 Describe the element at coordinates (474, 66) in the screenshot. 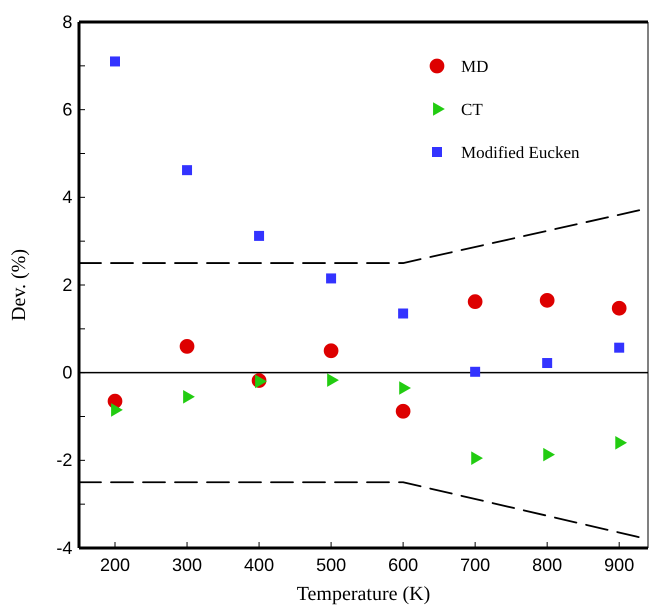

I see `legend-label: MD` at that location.